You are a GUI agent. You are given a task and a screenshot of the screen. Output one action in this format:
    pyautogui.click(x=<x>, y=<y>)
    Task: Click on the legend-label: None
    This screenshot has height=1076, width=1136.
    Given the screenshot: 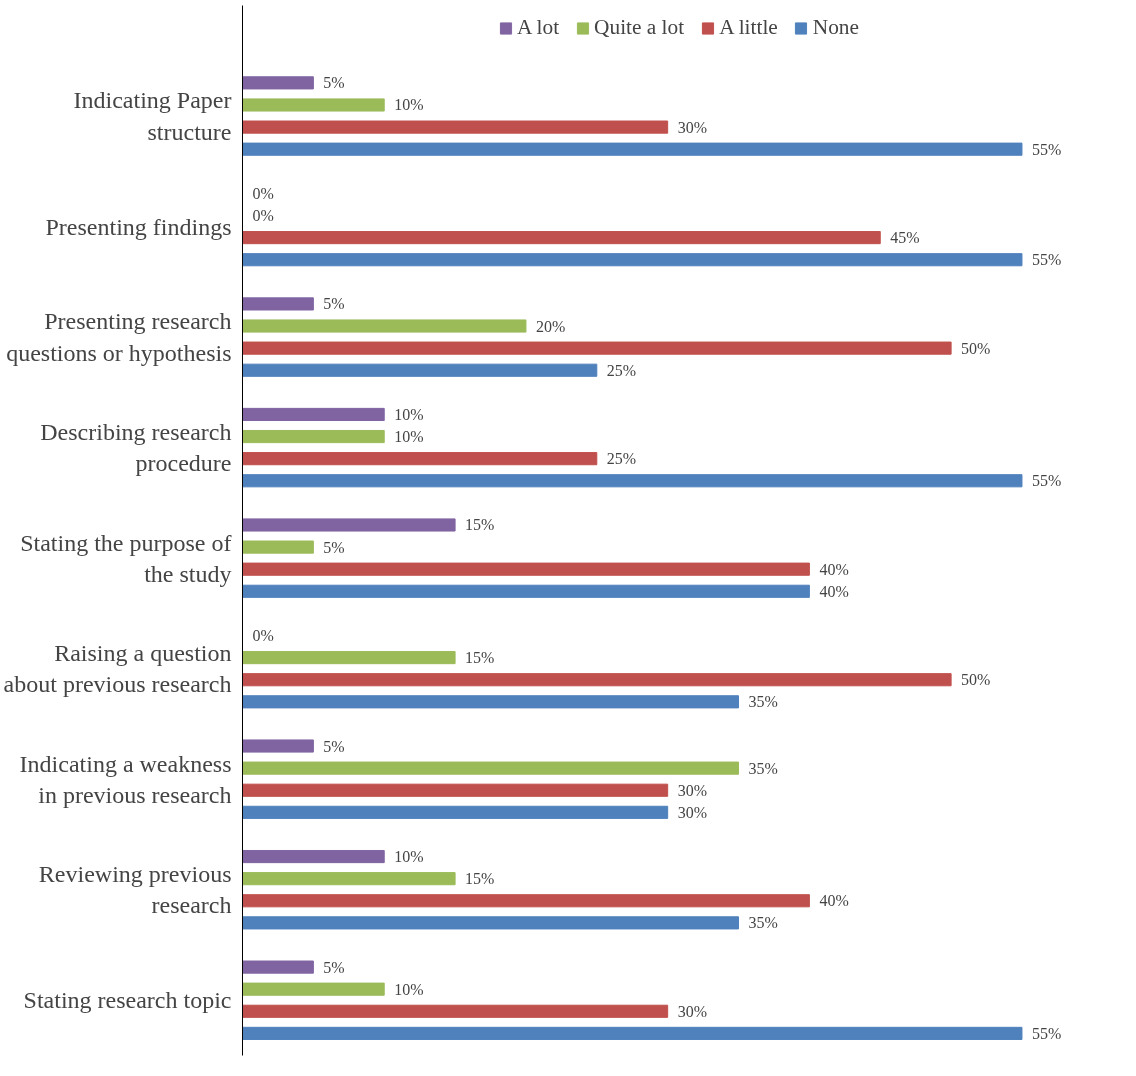 What is the action you would take?
    pyautogui.click(x=835, y=27)
    